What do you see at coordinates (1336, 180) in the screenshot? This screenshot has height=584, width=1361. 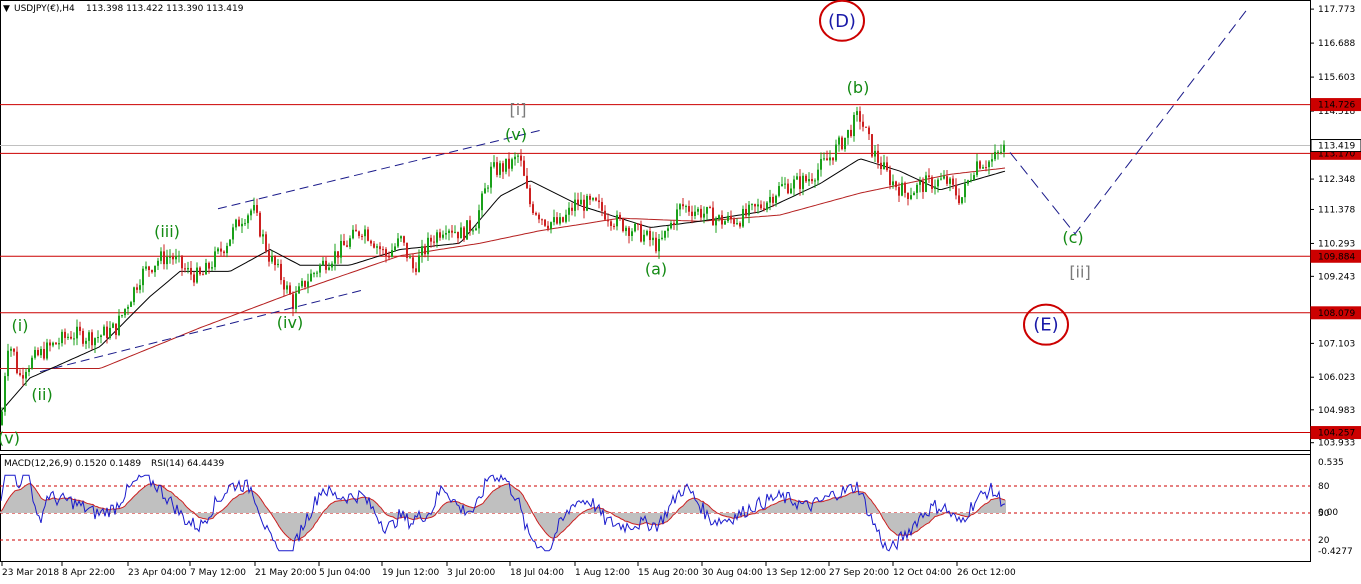 I see `price-tick-label: 112.348` at bounding box center [1336, 180].